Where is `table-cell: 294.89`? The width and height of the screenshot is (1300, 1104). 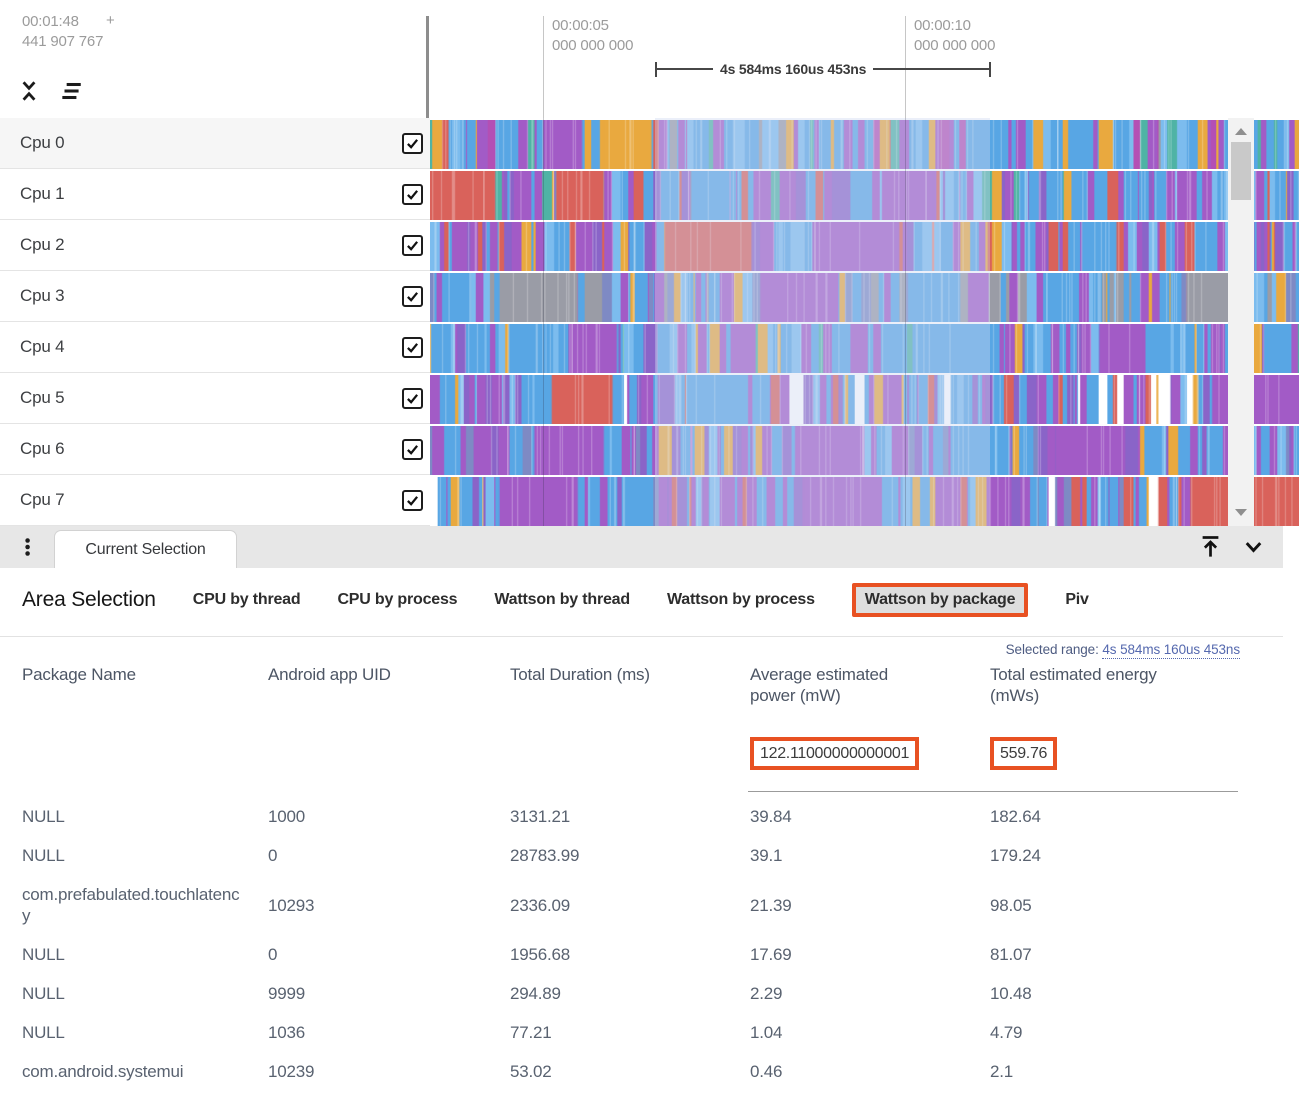
table-cell: 294.89 is located at coordinates (535, 993).